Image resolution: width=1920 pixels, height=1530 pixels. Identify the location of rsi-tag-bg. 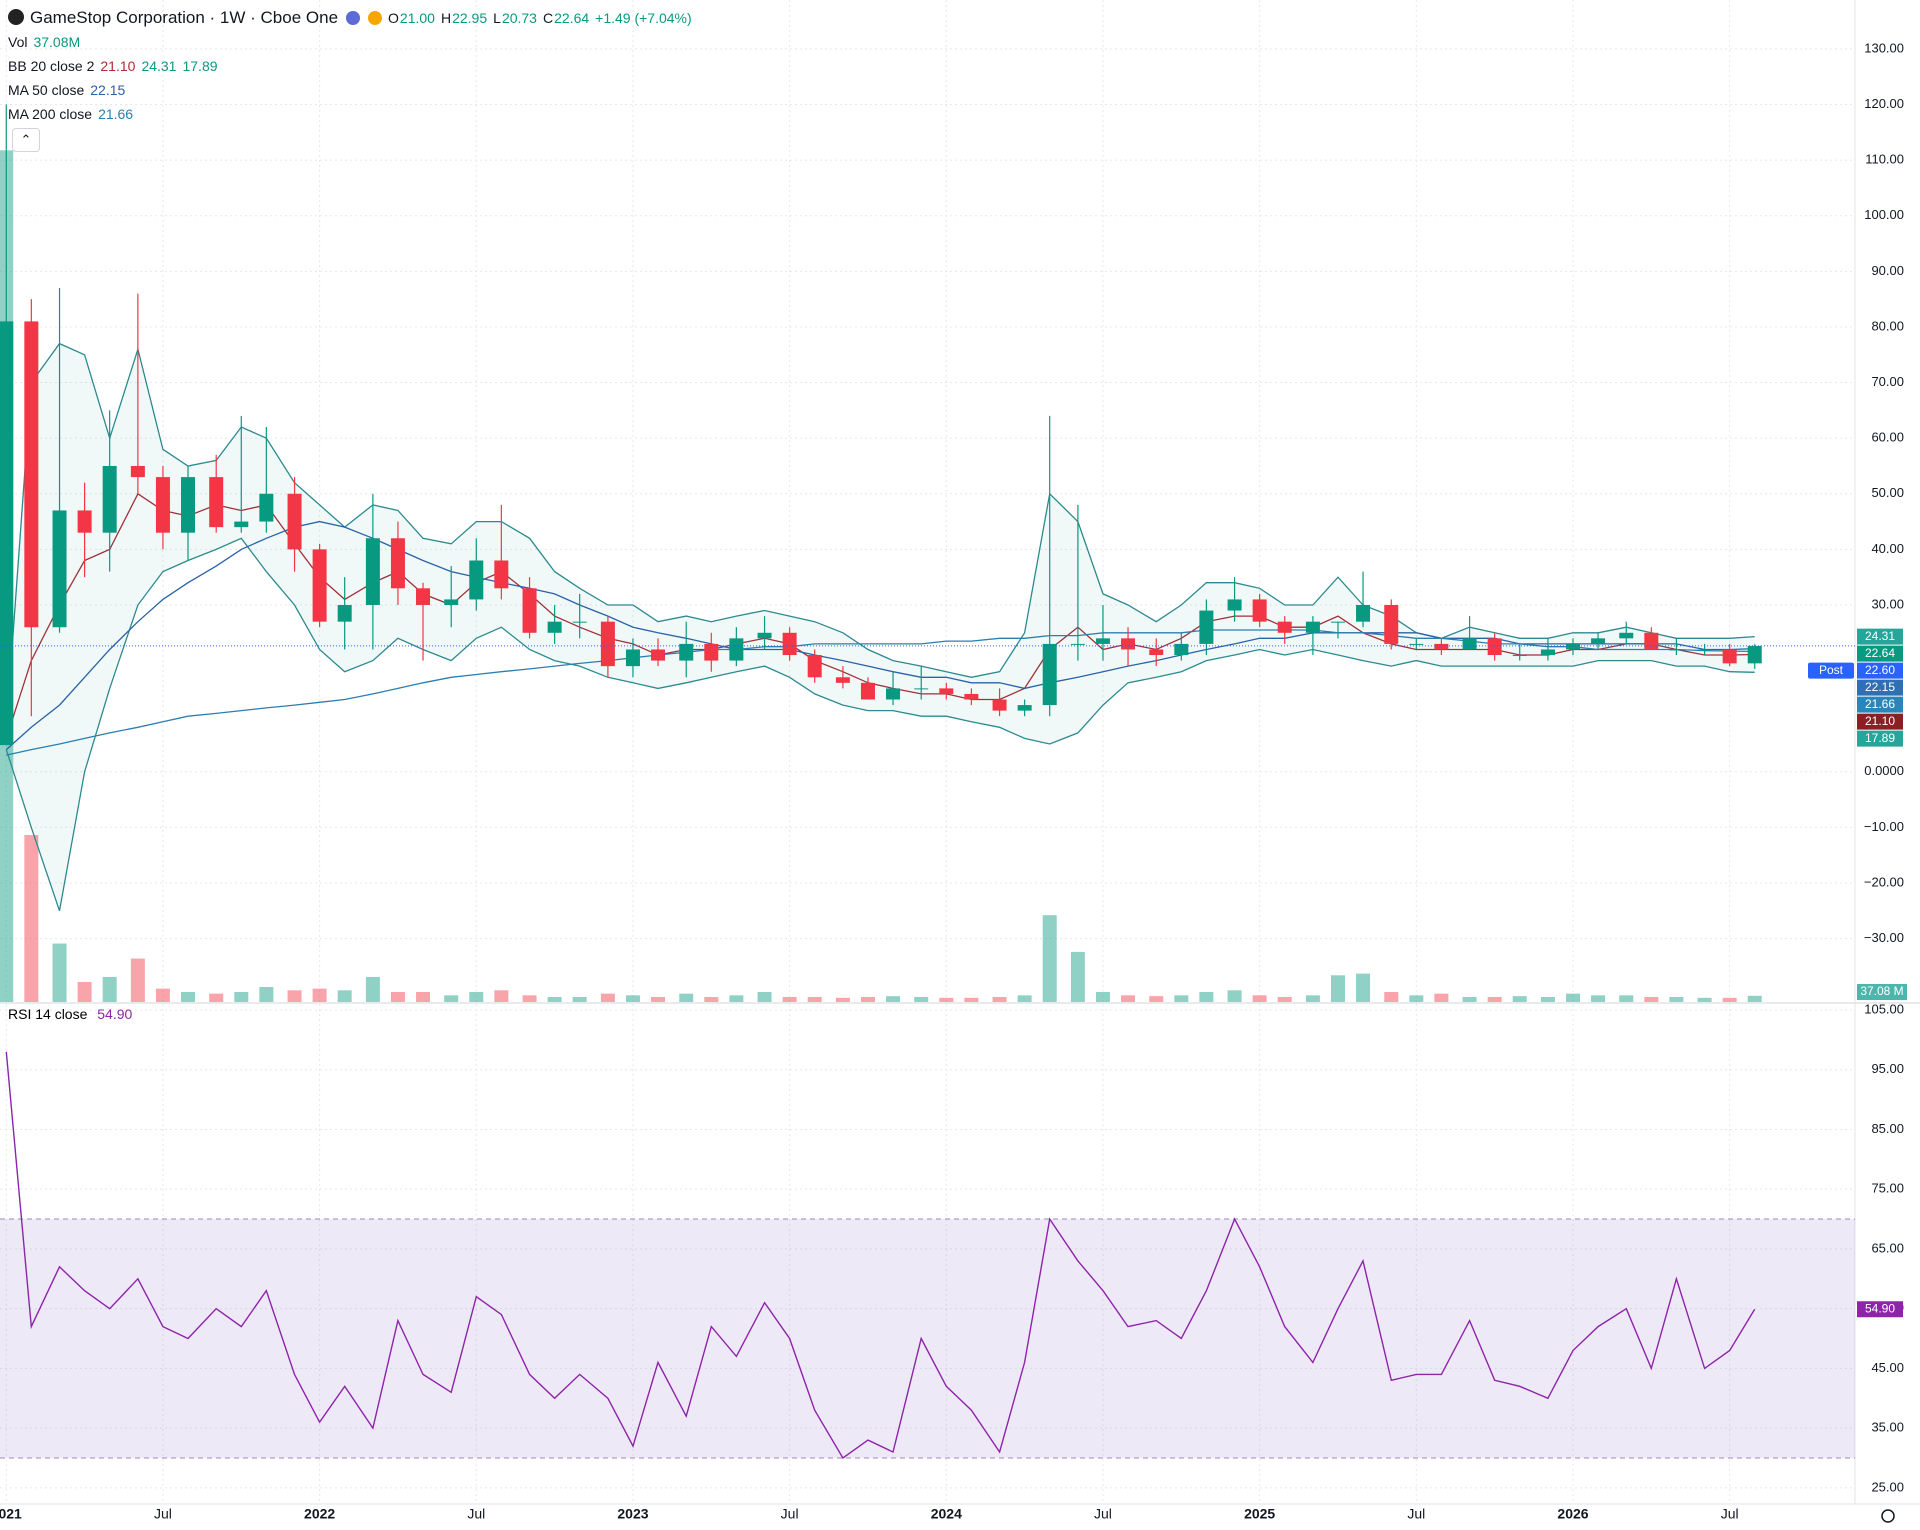
(1880, 1309).